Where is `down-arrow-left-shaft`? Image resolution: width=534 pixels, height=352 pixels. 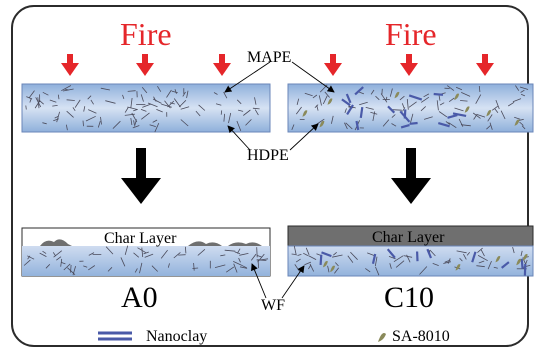 down-arrow-left-shaft is located at coordinates (141, 164).